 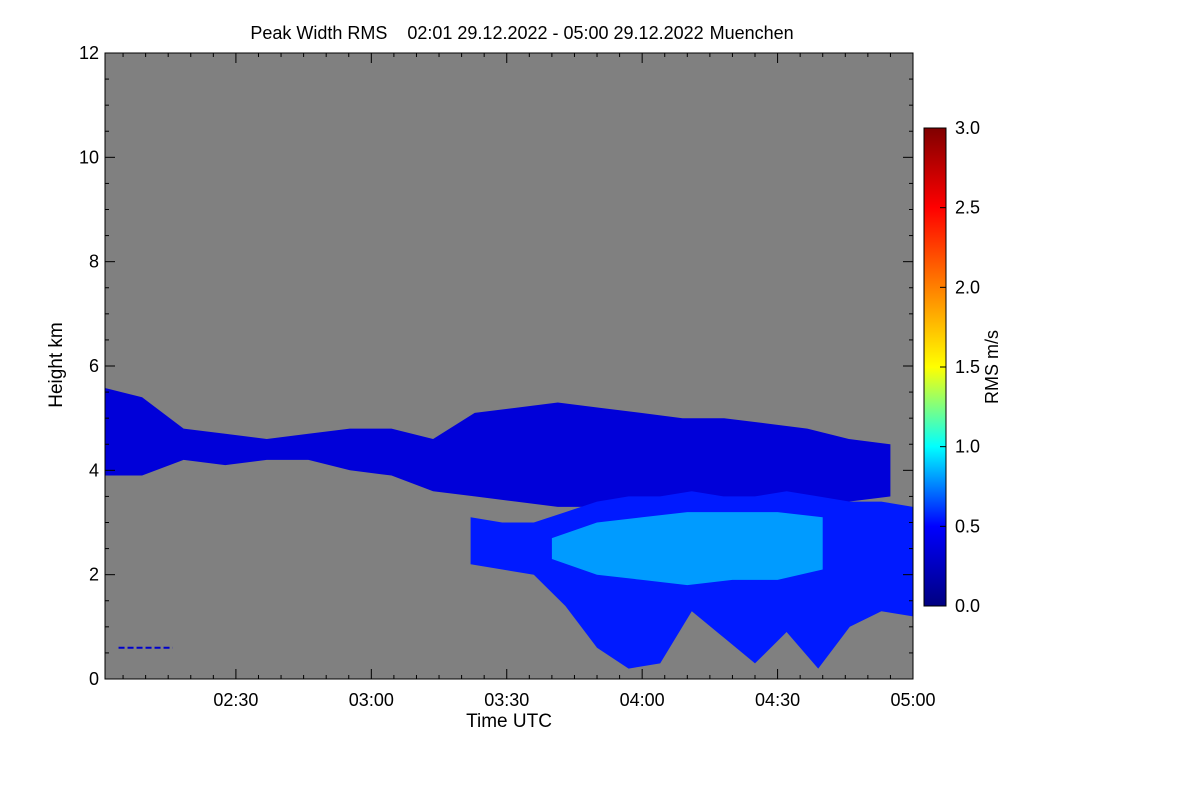 What do you see at coordinates (94, 575) in the screenshot?
I see `y-tick-label: 2` at bounding box center [94, 575].